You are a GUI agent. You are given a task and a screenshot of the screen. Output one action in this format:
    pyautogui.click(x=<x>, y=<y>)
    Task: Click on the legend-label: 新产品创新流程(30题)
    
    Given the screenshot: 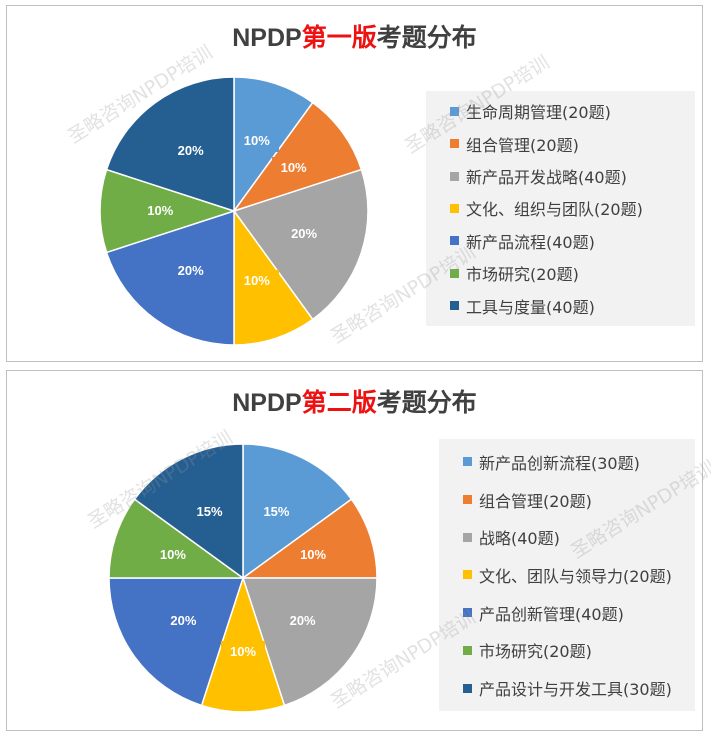 What is the action you would take?
    pyautogui.click(x=559, y=463)
    